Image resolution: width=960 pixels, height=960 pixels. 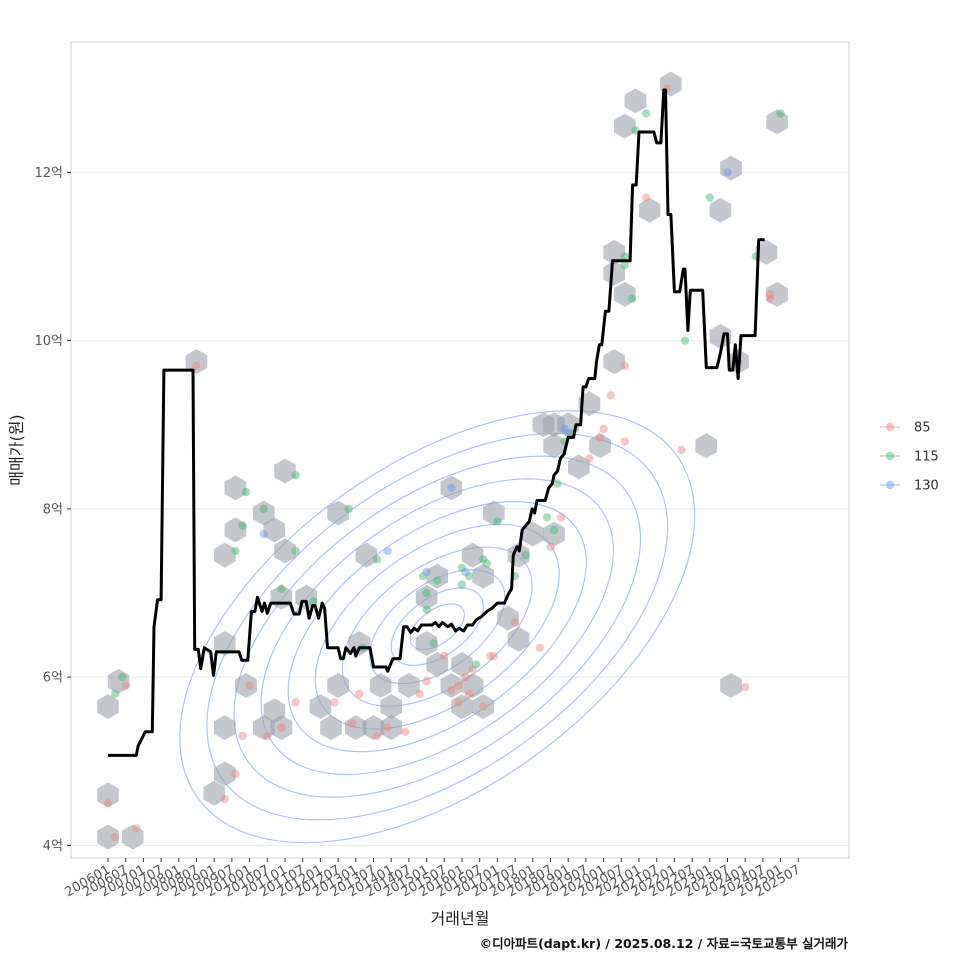 What do you see at coordinates (460, 918) in the screenshot?
I see `x-axis-title: 거래년월` at bounding box center [460, 918].